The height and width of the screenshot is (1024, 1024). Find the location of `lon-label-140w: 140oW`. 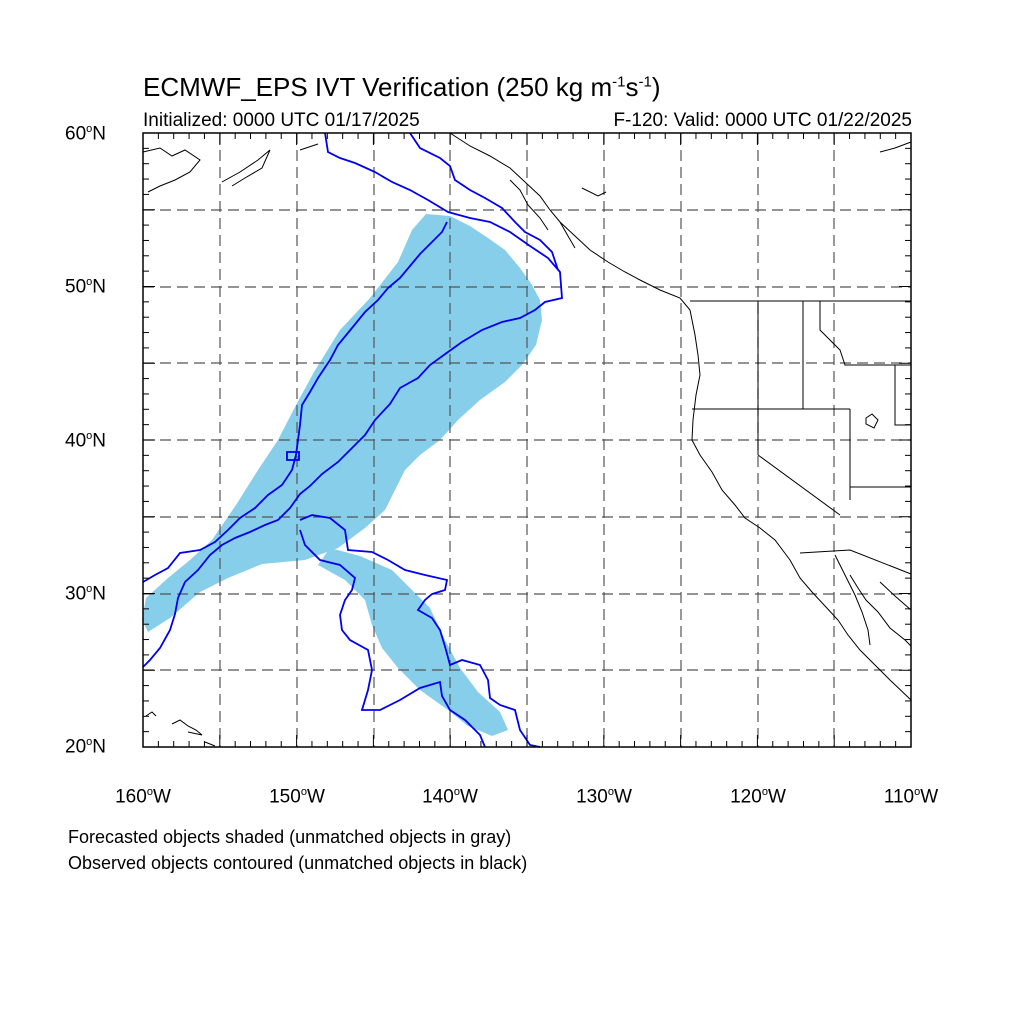

lon-label-140w: 140oW is located at coordinates (450, 797).